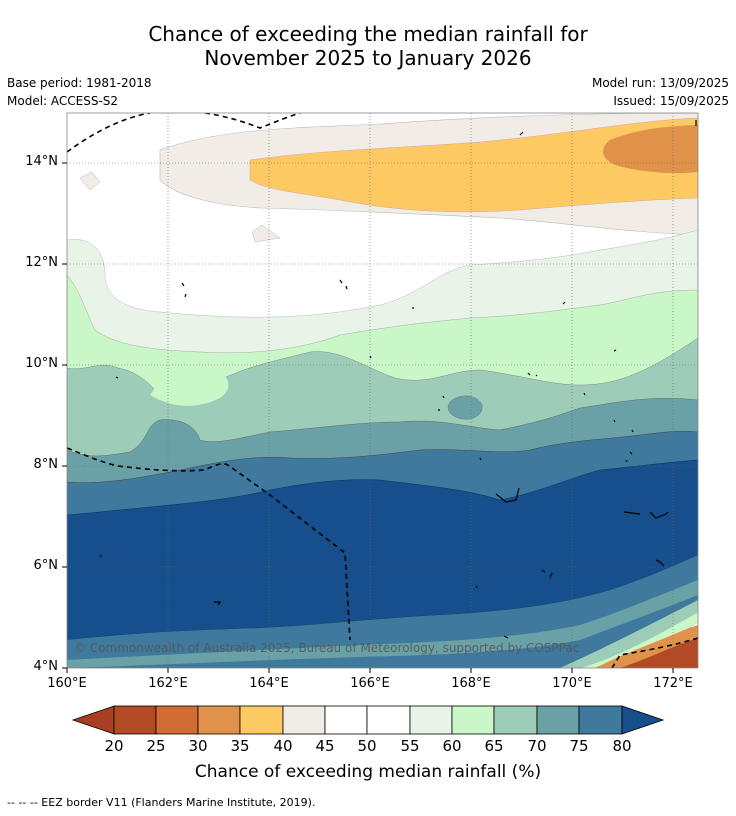  What do you see at coordinates (283, 746) in the screenshot?
I see `colorbar-label-40: 40` at bounding box center [283, 746].